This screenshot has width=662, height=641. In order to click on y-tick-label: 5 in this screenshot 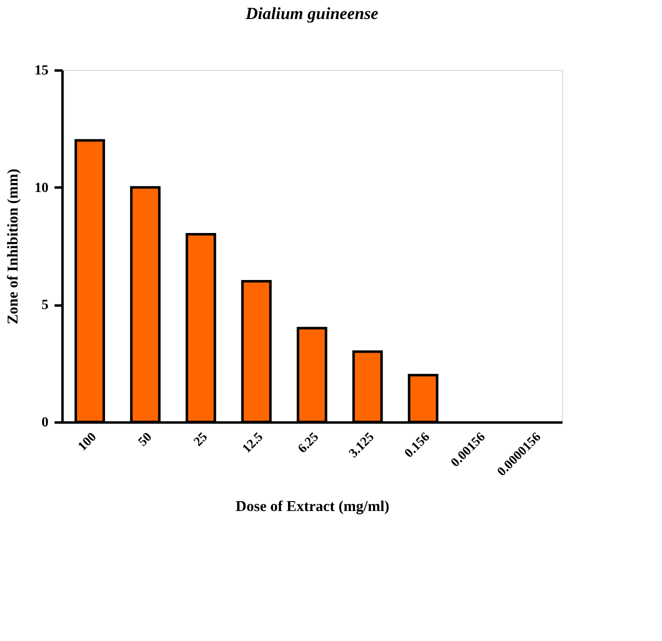, I will do `click(45, 306)`.